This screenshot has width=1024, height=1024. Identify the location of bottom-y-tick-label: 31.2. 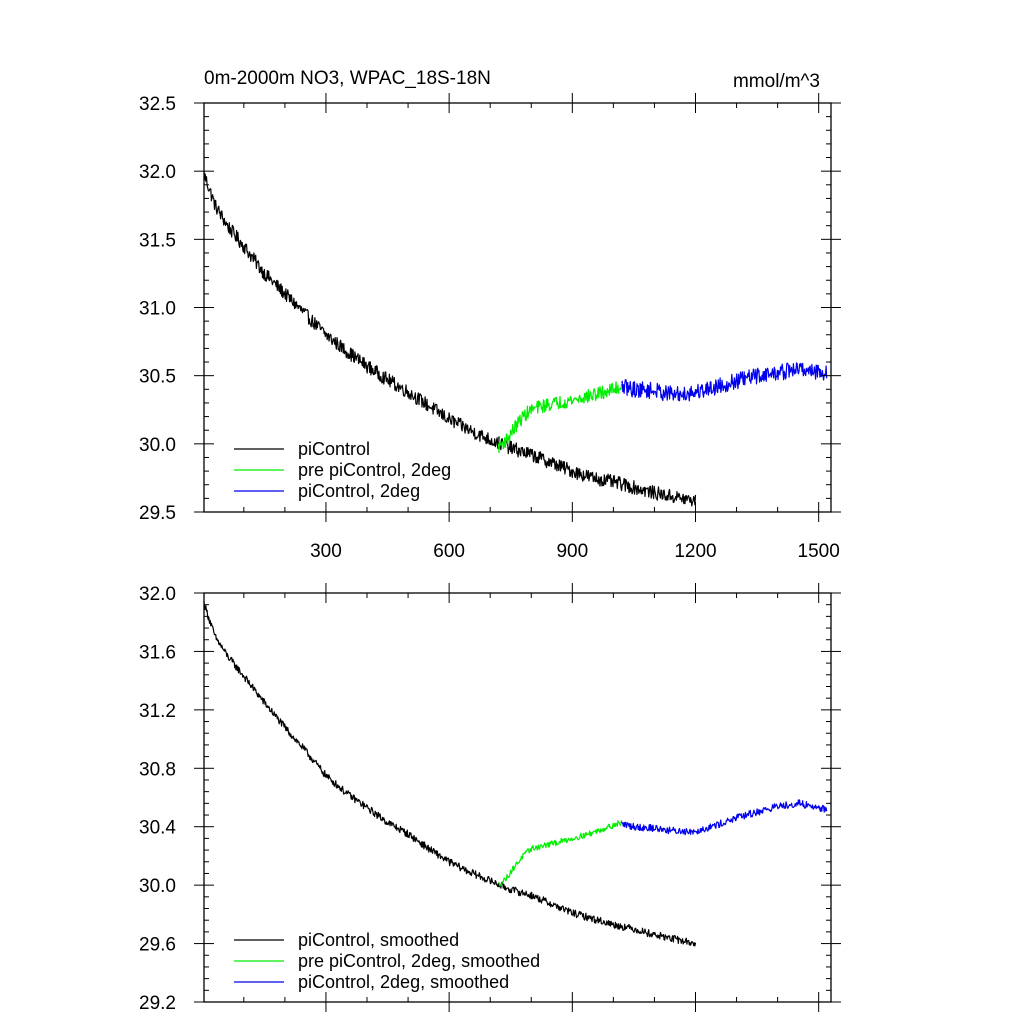
(157, 711).